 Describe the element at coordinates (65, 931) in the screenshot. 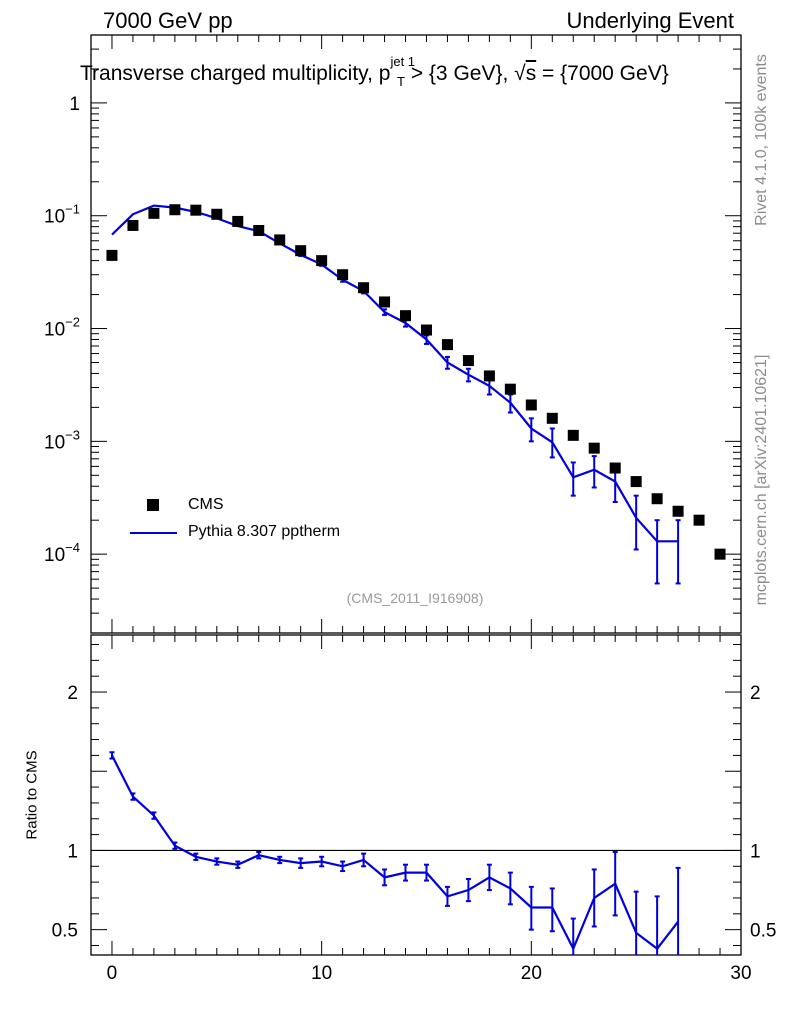

I see `ratio-y-tick-label: 0.5` at that location.